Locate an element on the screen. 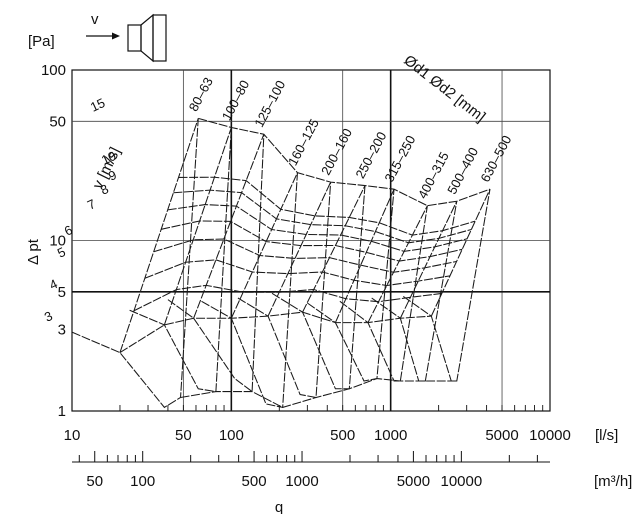 The width and height of the screenshot is (644, 514). y-tick-label: 3 is located at coordinates (62, 330).